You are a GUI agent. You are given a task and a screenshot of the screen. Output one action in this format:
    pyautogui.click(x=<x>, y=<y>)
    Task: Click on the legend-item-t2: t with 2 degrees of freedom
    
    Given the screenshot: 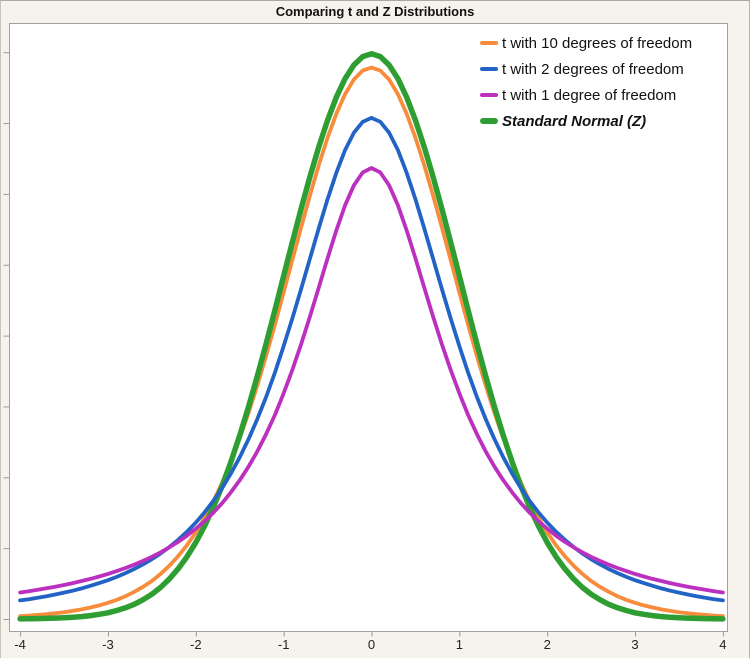 What is the action you would take?
    pyautogui.click(x=586, y=69)
    